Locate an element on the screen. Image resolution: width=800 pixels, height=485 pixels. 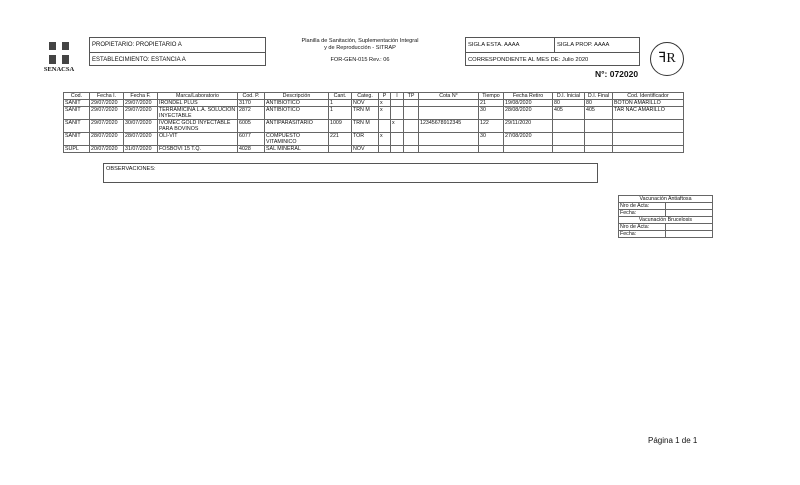
column-header: Cant. is located at coordinates (340, 96).